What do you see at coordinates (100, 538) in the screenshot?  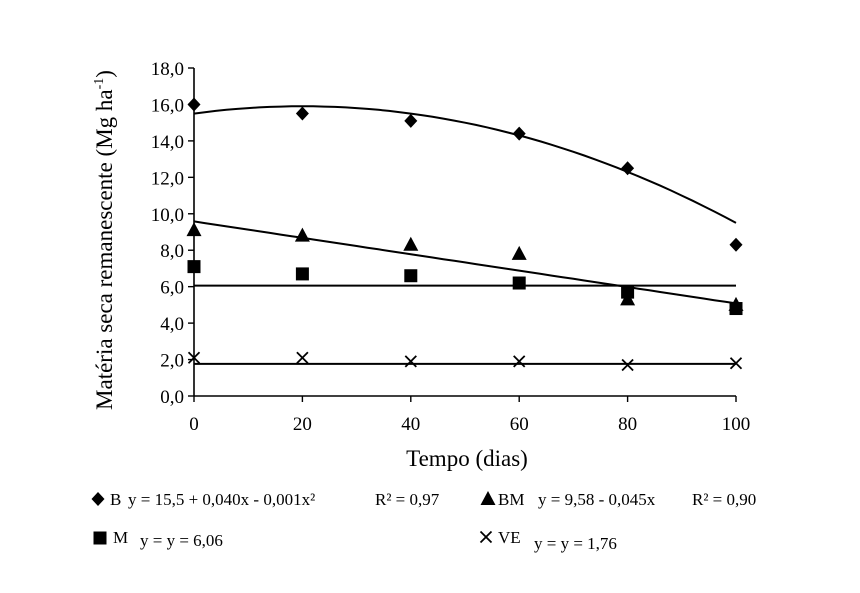 I see `legend-marker-m` at bounding box center [100, 538].